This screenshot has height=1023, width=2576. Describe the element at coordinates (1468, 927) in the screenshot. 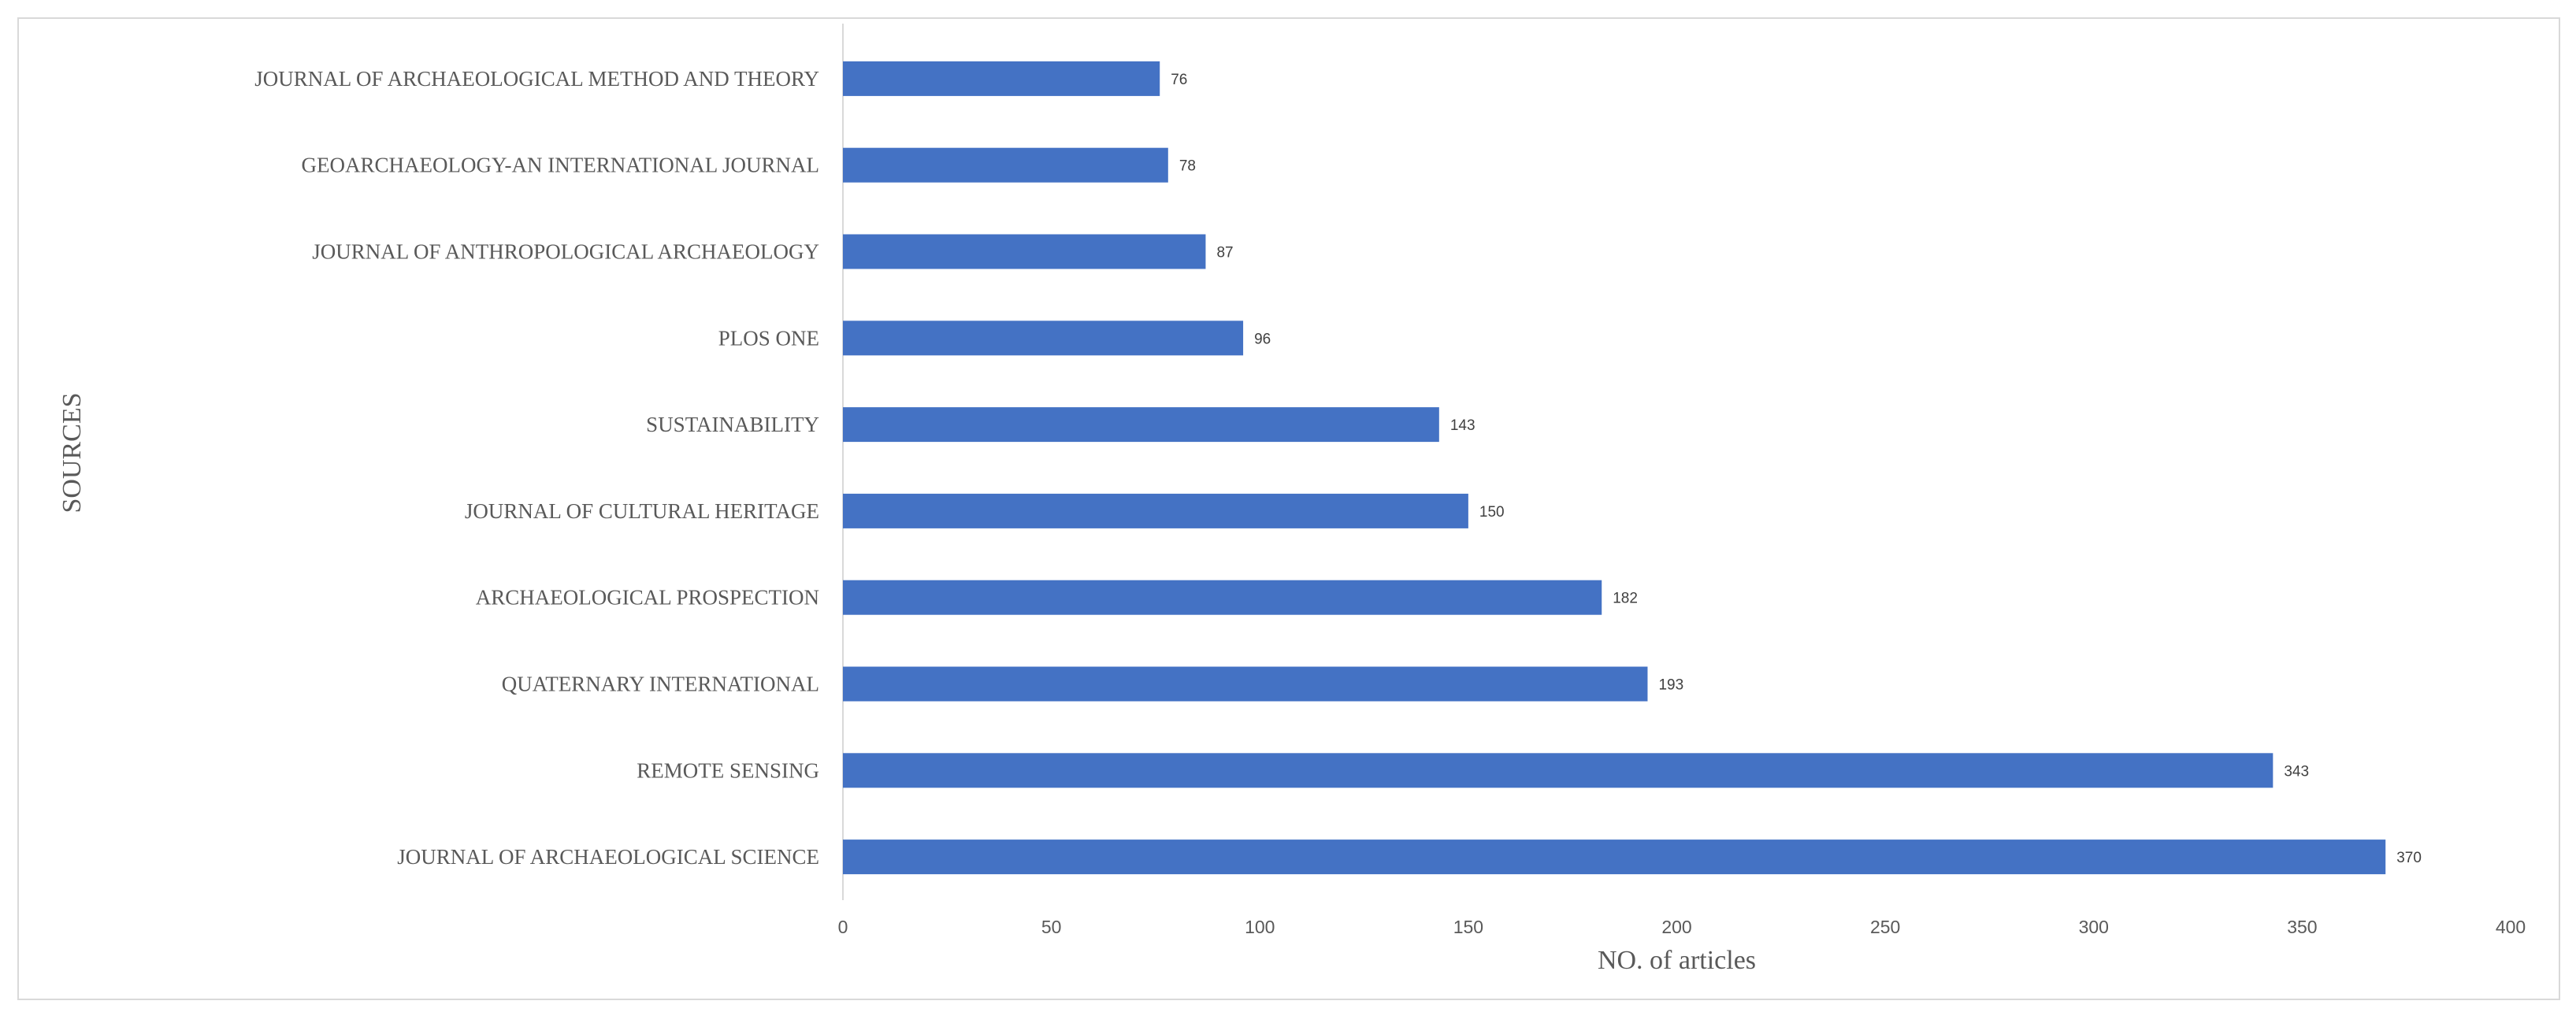

I see `x-tick-label: 150` at that location.